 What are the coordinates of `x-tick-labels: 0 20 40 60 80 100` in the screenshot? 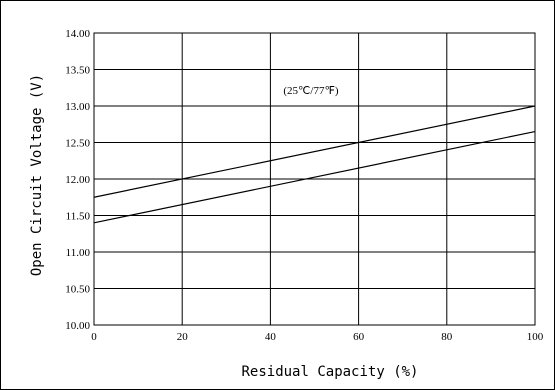 It's located at (317, 337).